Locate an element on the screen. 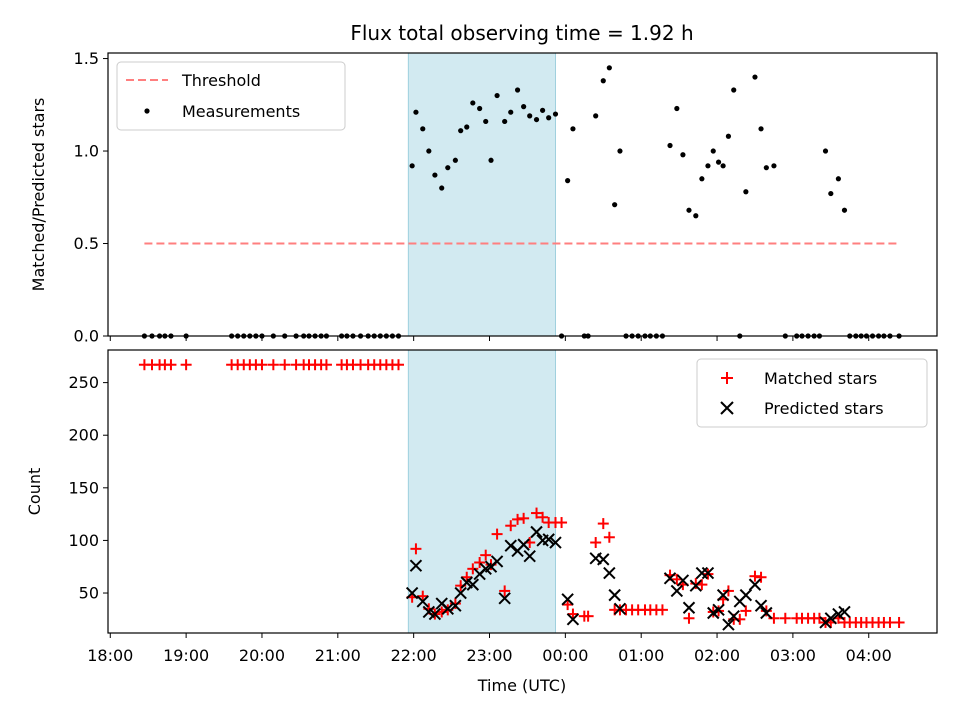 The image size is (960, 720). count-y-tick-label: 200 is located at coordinates (83, 435).